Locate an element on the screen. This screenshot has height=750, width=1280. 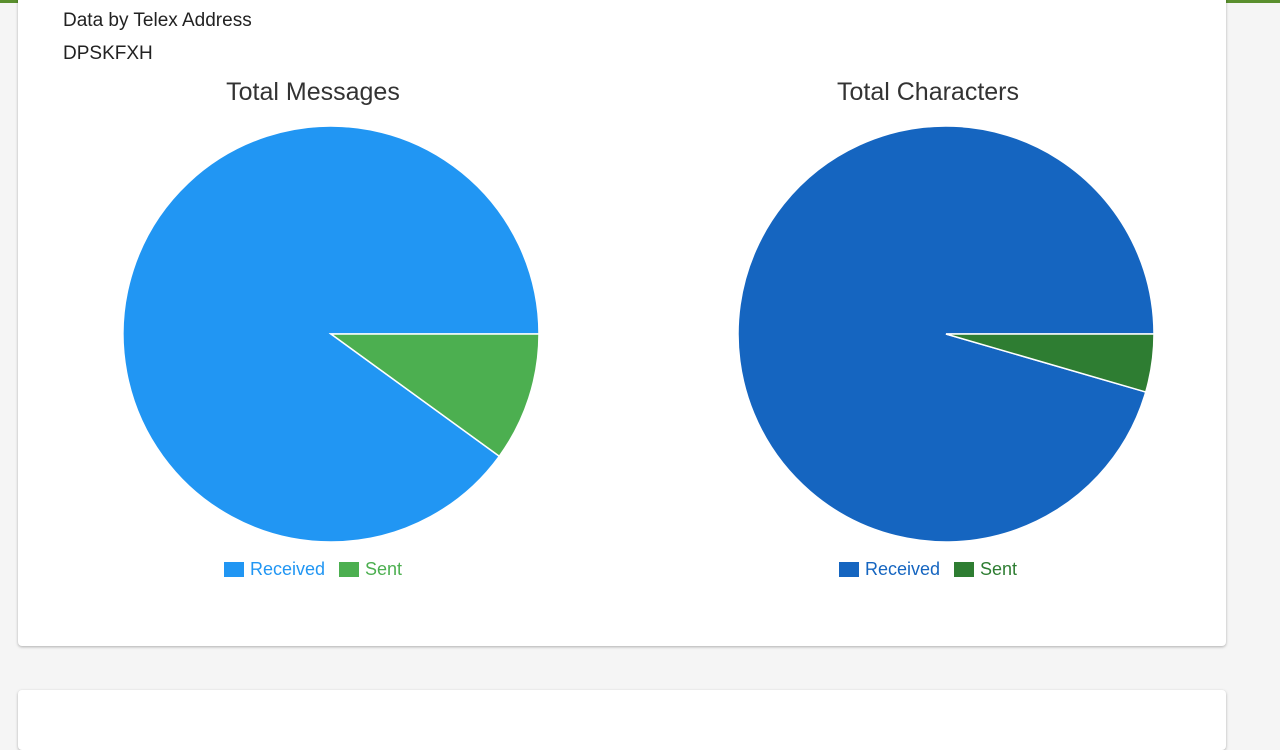
next-card is located at coordinates (622, 720).